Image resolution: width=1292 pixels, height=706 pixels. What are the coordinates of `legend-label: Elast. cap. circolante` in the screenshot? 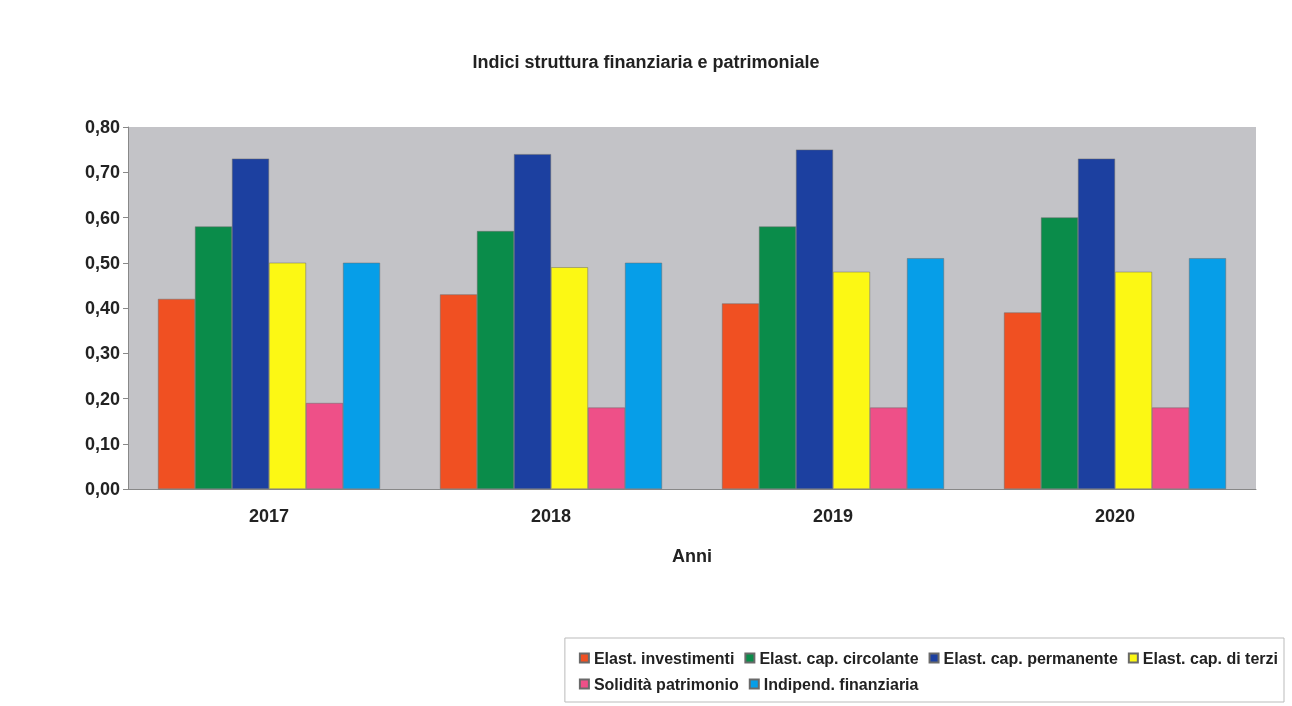 It's located at (839, 658).